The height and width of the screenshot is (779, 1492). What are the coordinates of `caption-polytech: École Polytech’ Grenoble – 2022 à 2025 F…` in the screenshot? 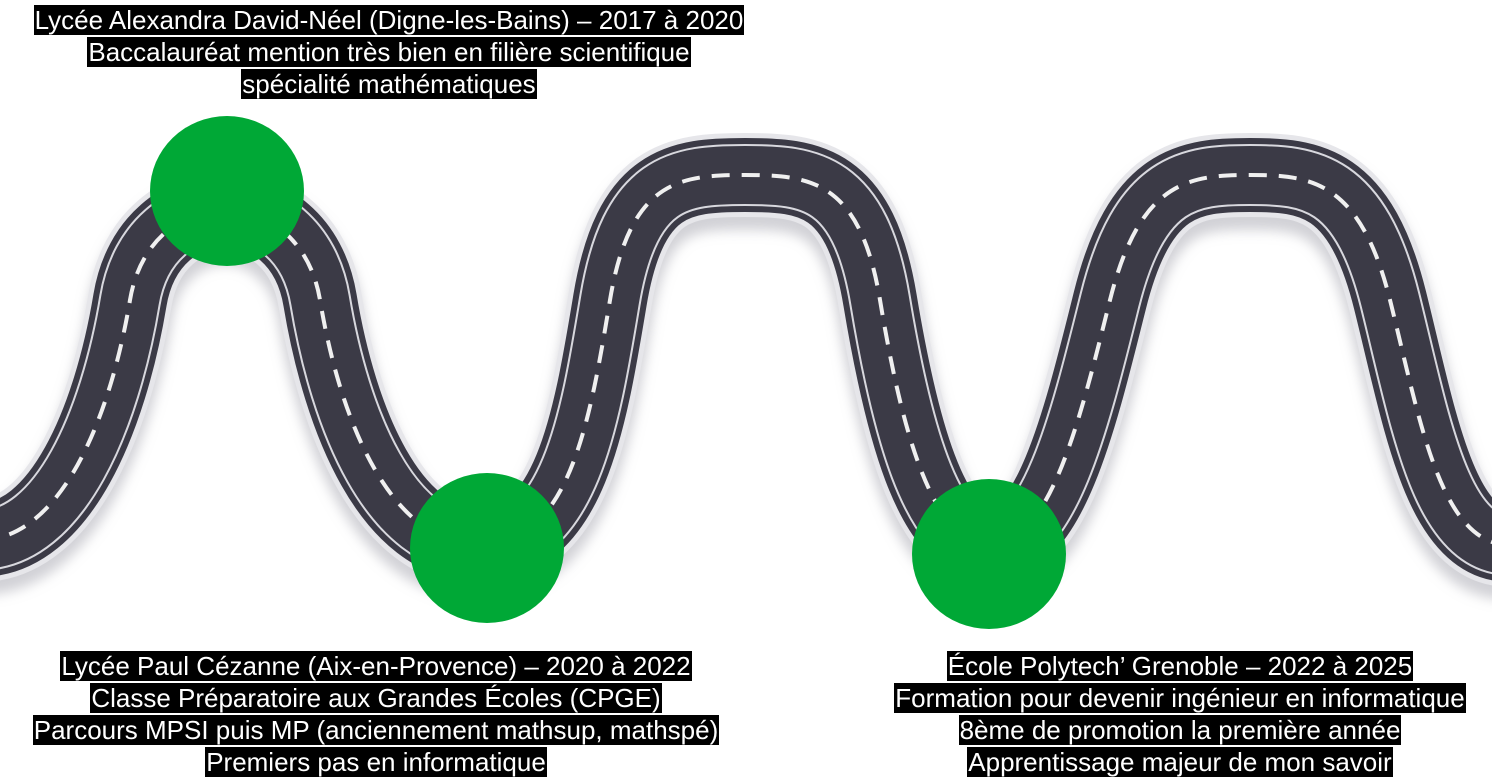 It's located at (1180, 714).